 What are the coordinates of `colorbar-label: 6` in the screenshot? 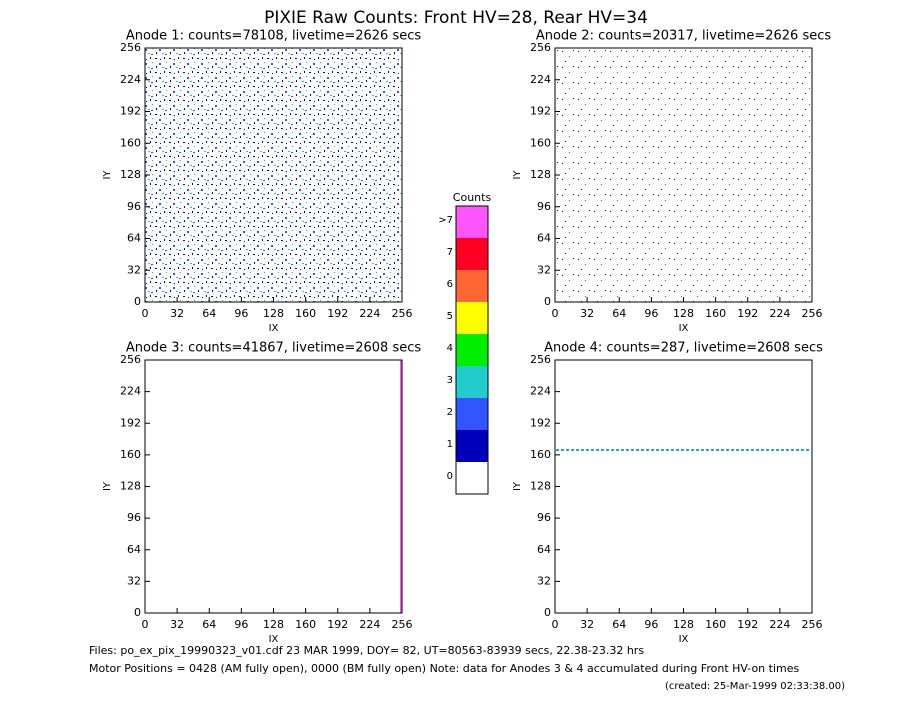 It's located at (450, 284).